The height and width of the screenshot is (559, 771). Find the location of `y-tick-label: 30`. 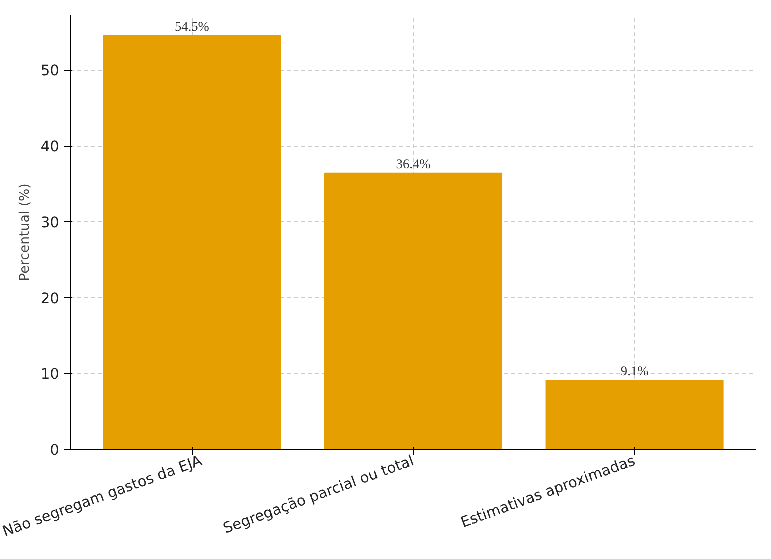

y-tick-label: 30 is located at coordinates (50, 223).